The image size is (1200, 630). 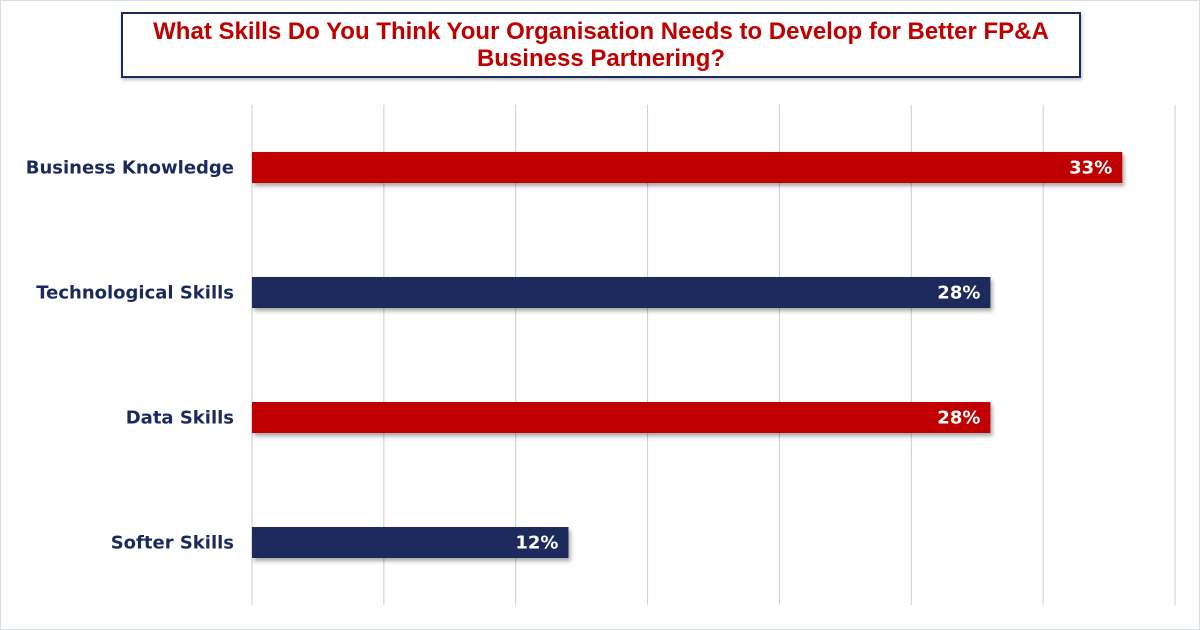 What do you see at coordinates (180, 418) in the screenshot?
I see `category-label: Data Skills` at bounding box center [180, 418].